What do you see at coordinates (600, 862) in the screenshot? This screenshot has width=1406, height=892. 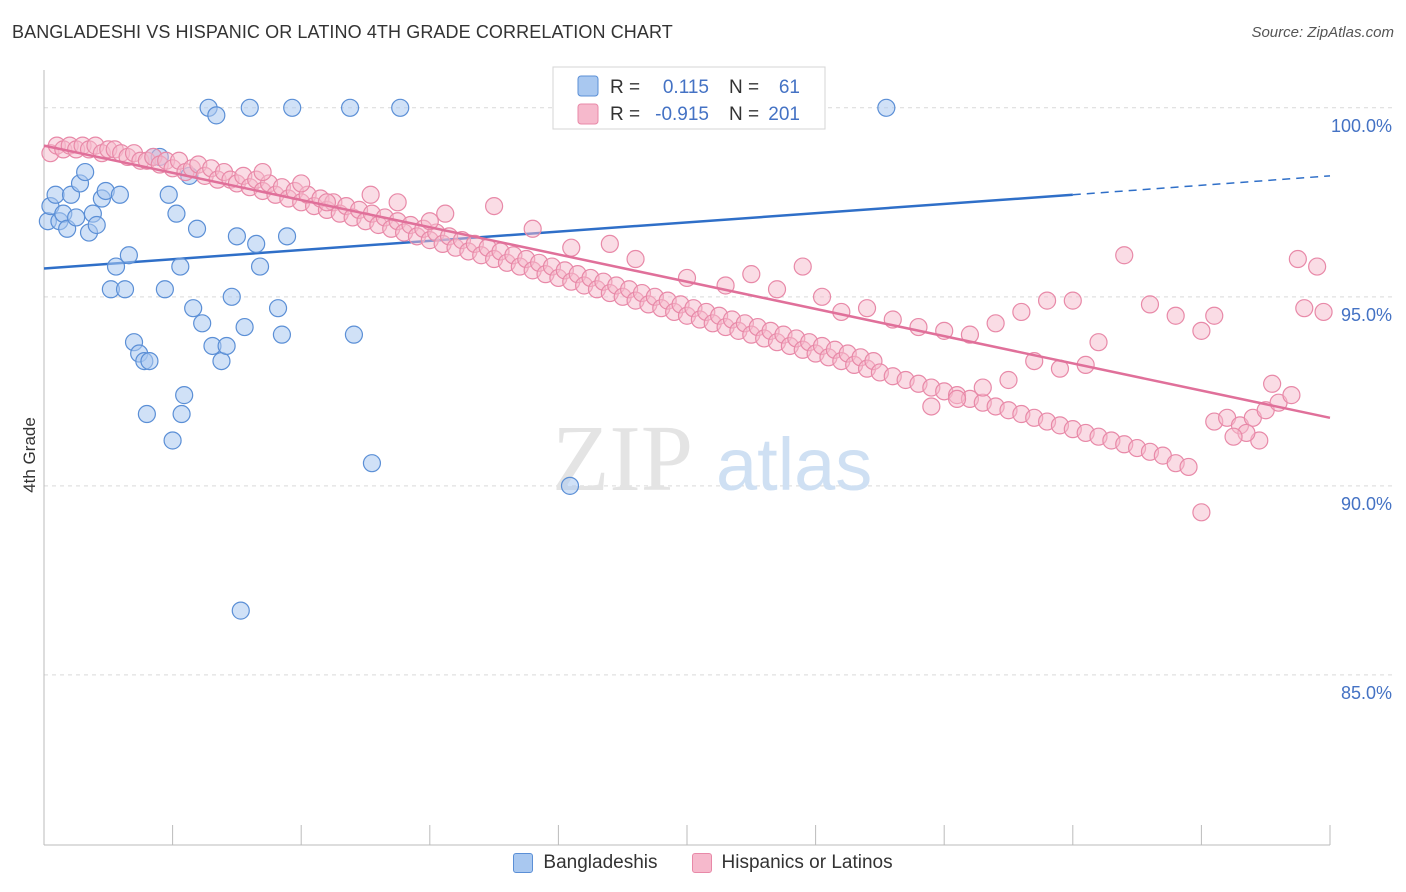 I see `legend-label-bangladeshis: Bangladeshis` at bounding box center [600, 862].